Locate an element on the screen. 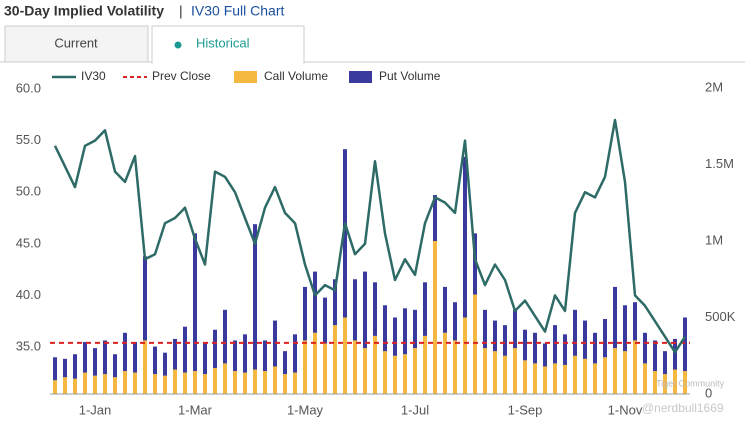 The image size is (745, 425). y-tick-label: 45.0 is located at coordinates (28, 242).